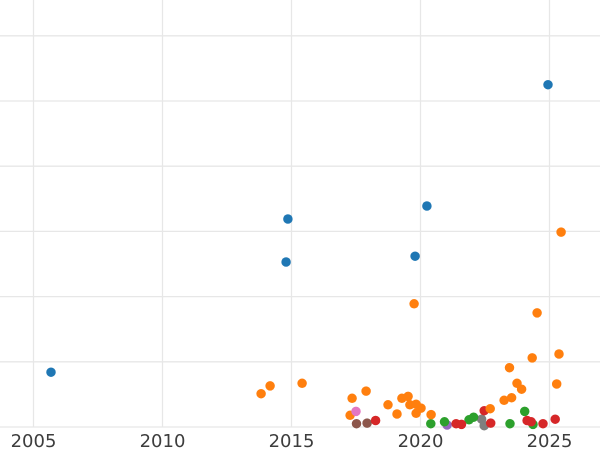 This screenshot has height=450, width=600. I want to click on x-tick-label: 2010, so click(163, 440).